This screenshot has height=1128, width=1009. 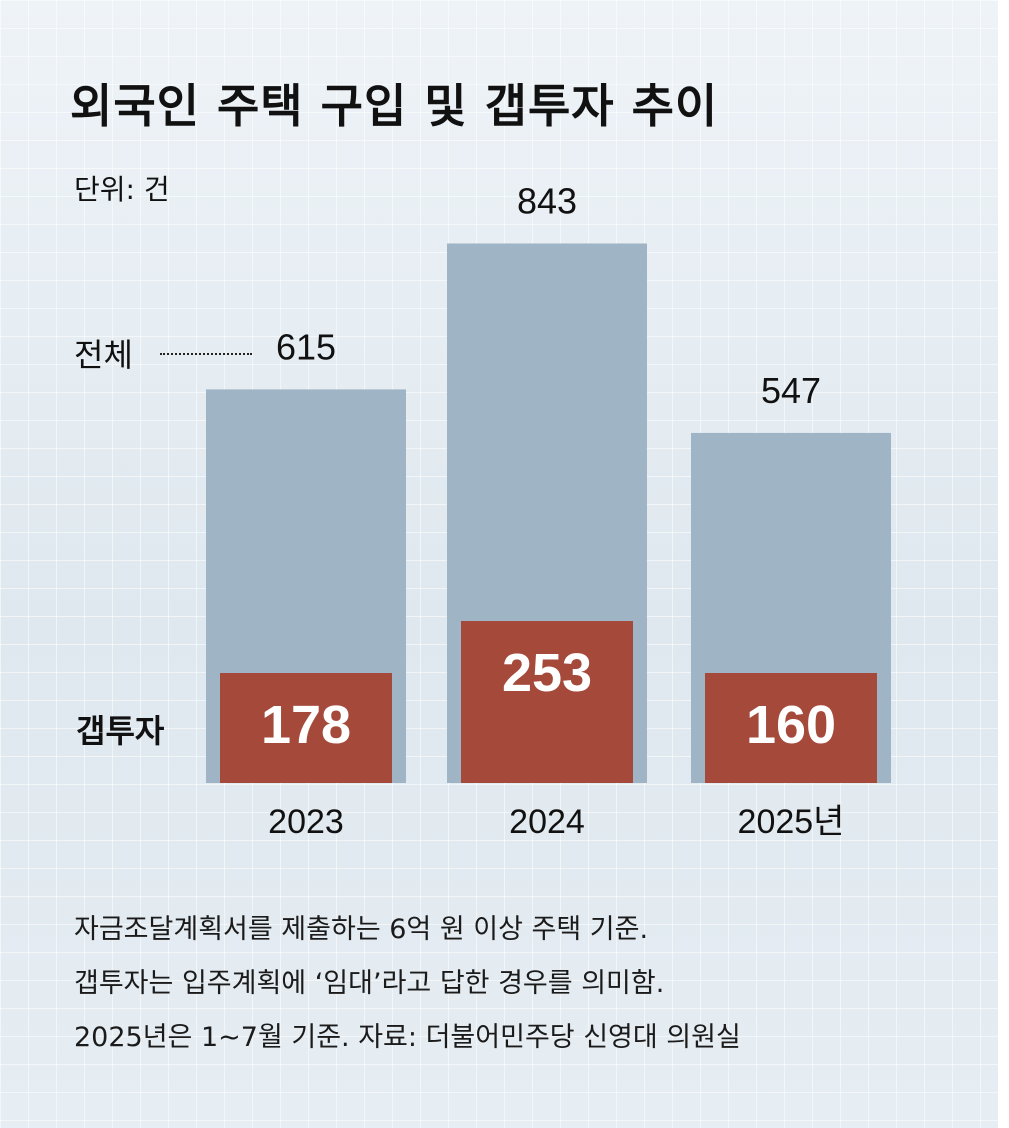 What do you see at coordinates (306, 822) in the screenshot?
I see `category-label-1: 2023` at bounding box center [306, 822].